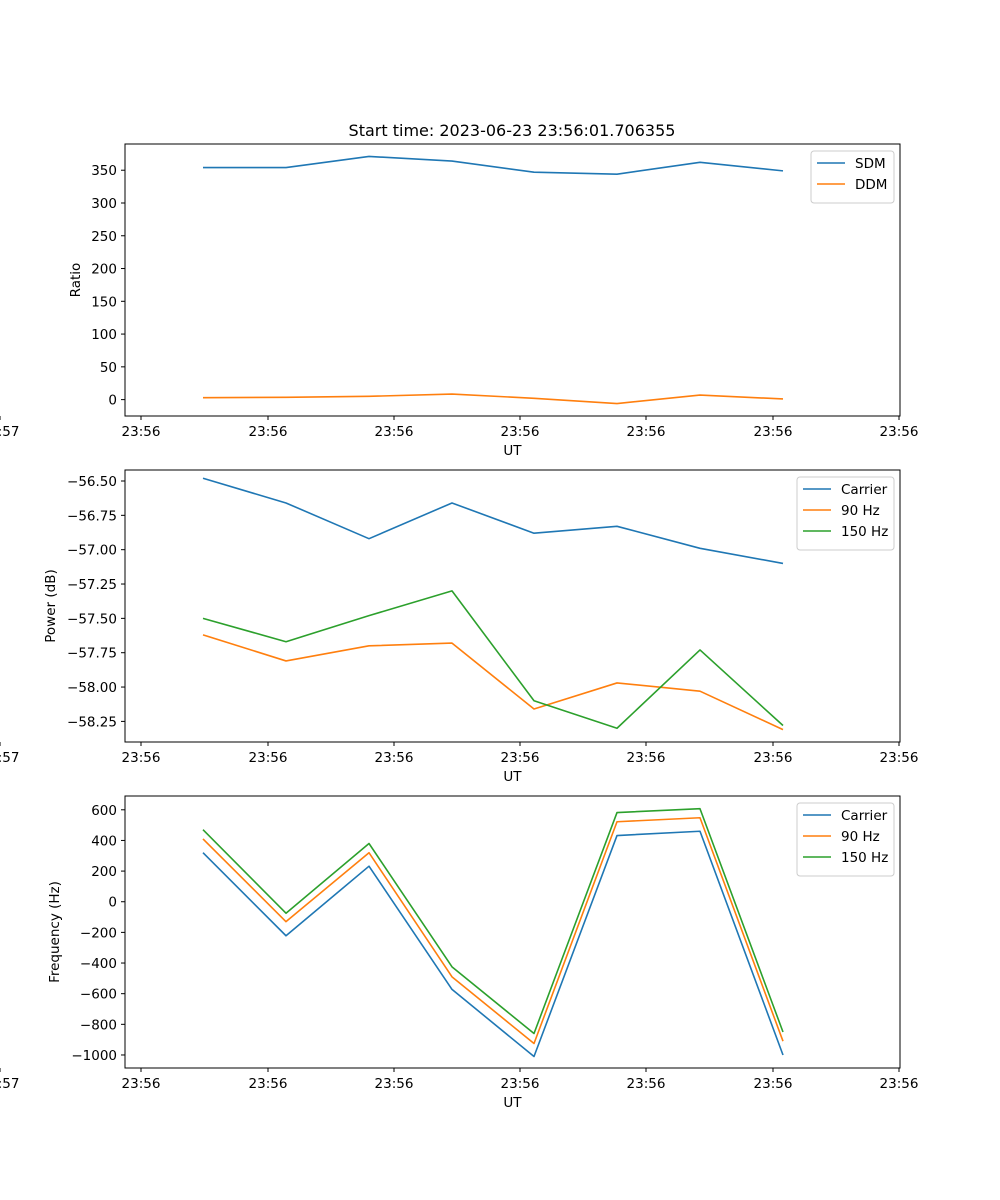 The height and width of the screenshot is (1200, 1000). Describe the element at coordinates (98, 1025) in the screenshot. I see `y-tick-label: −800` at that location.